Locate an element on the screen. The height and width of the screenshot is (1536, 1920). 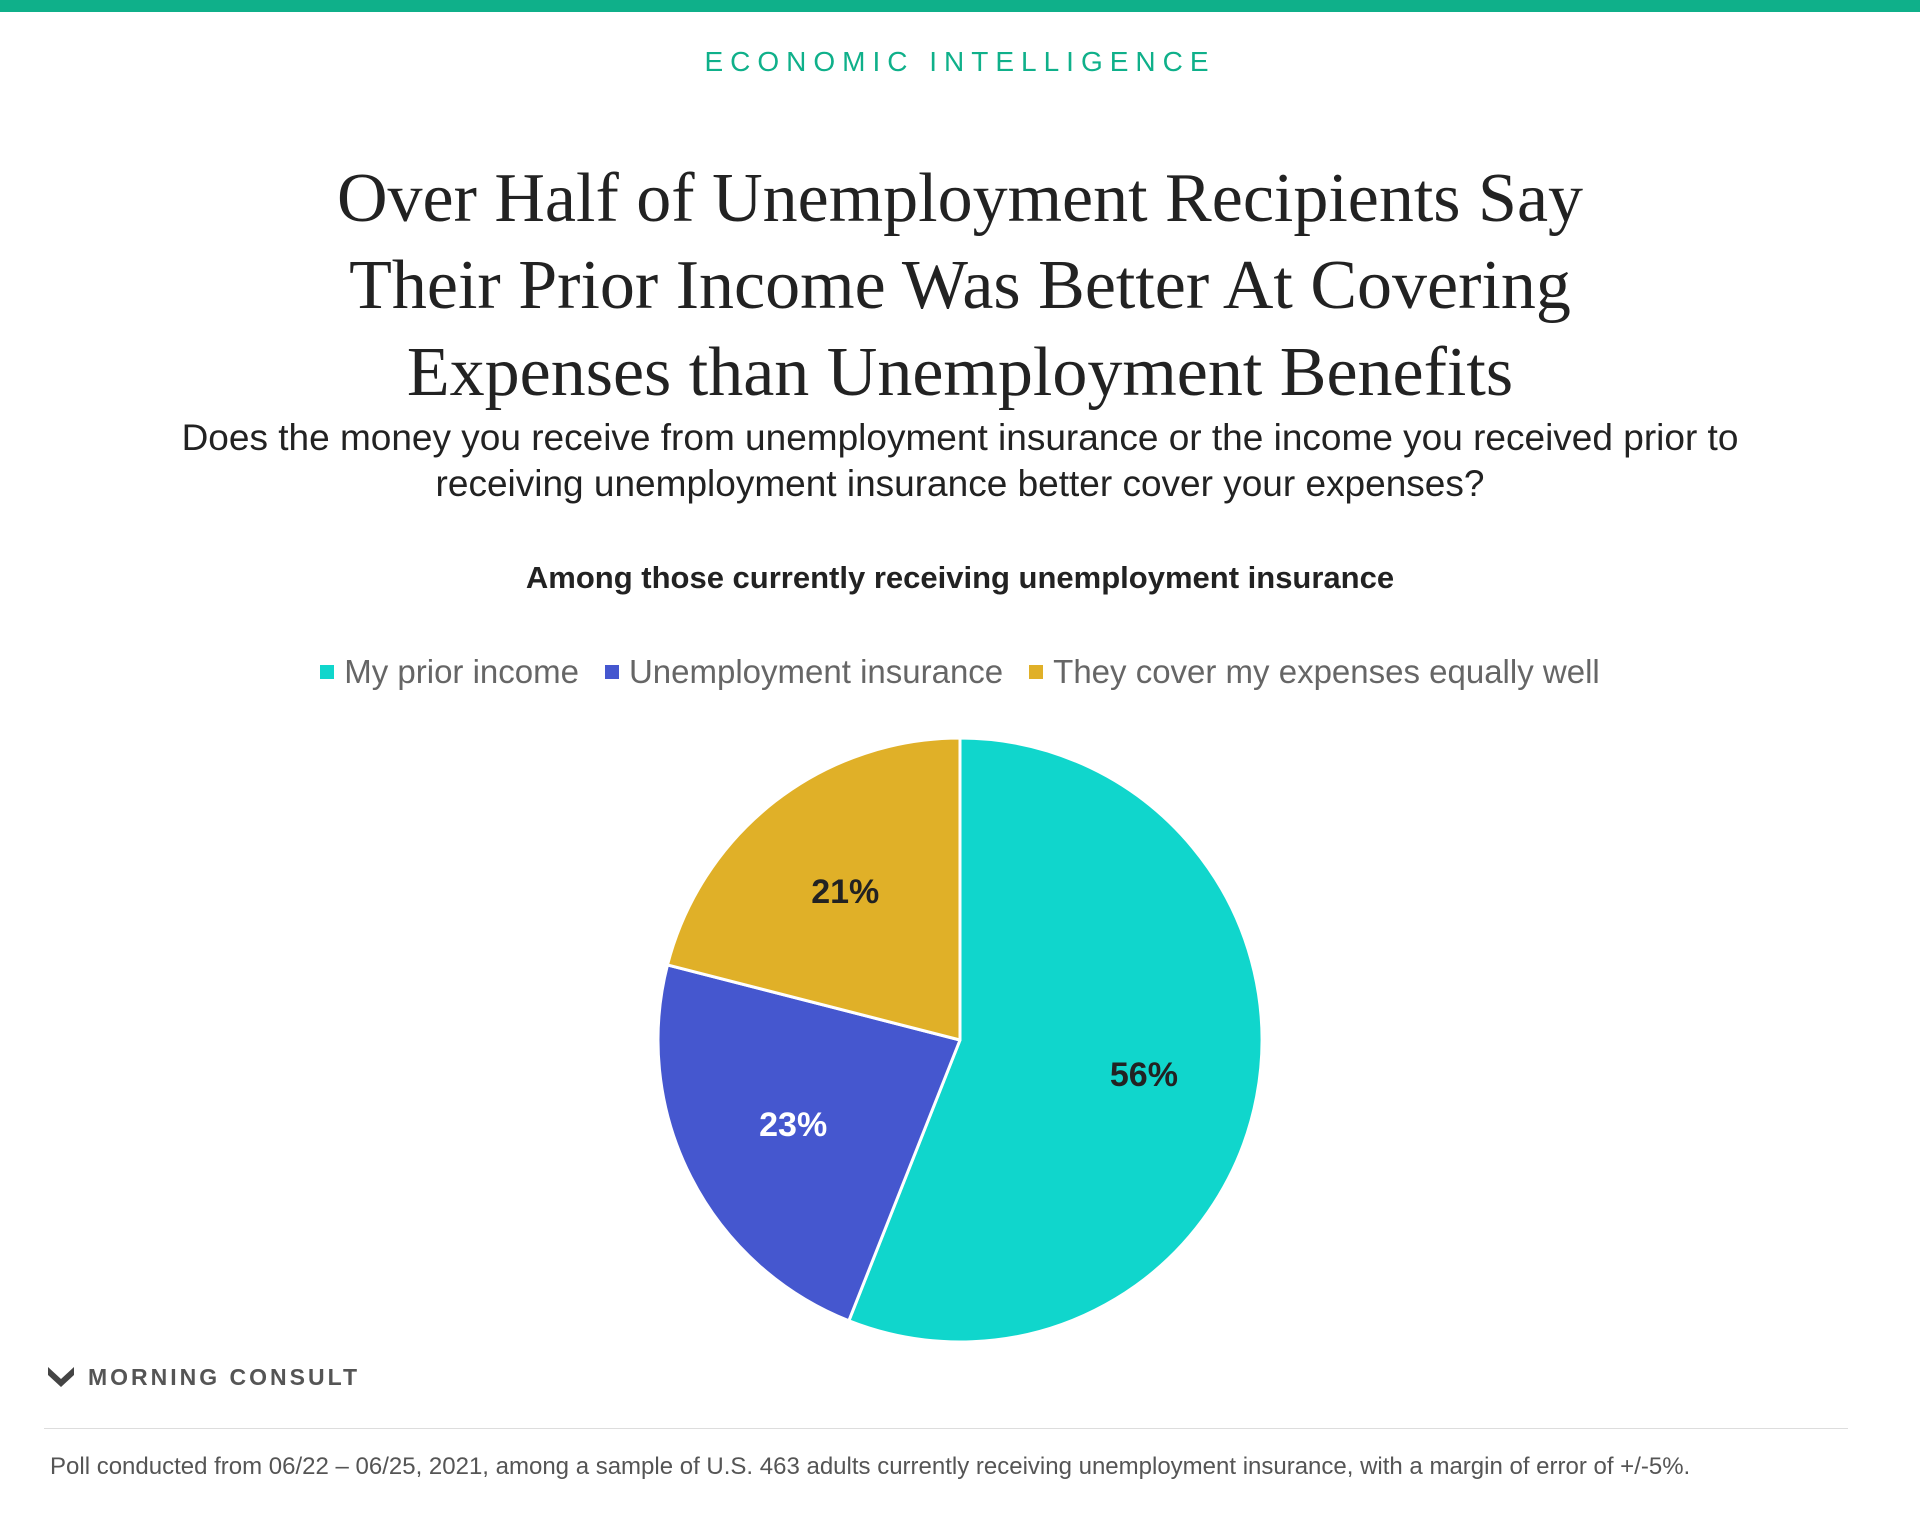
legend-label: My prior income is located at coordinates (461, 671).